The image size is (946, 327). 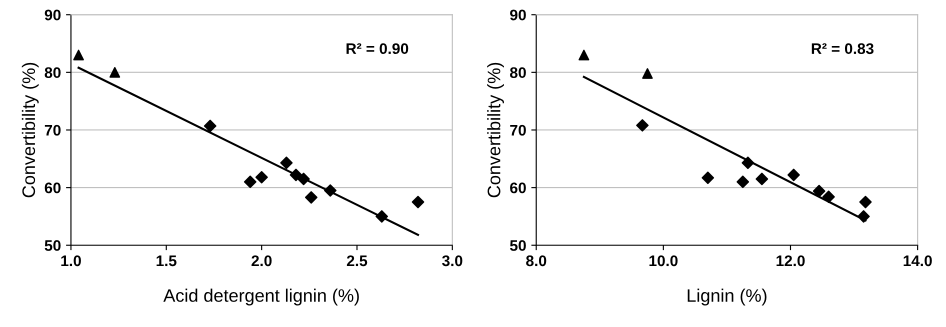 I want to click on x-tick-label: 2.5, so click(x=357, y=260).